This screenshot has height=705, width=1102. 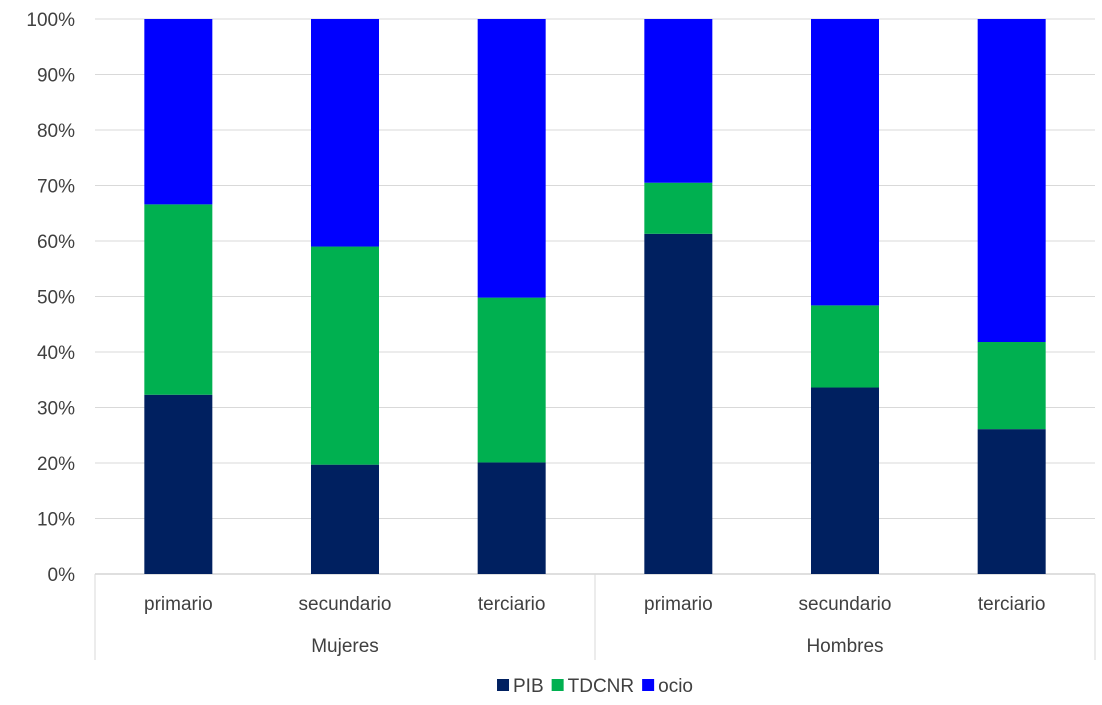 I want to click on x-group-label: Hombres, so click(x=844, y=646).